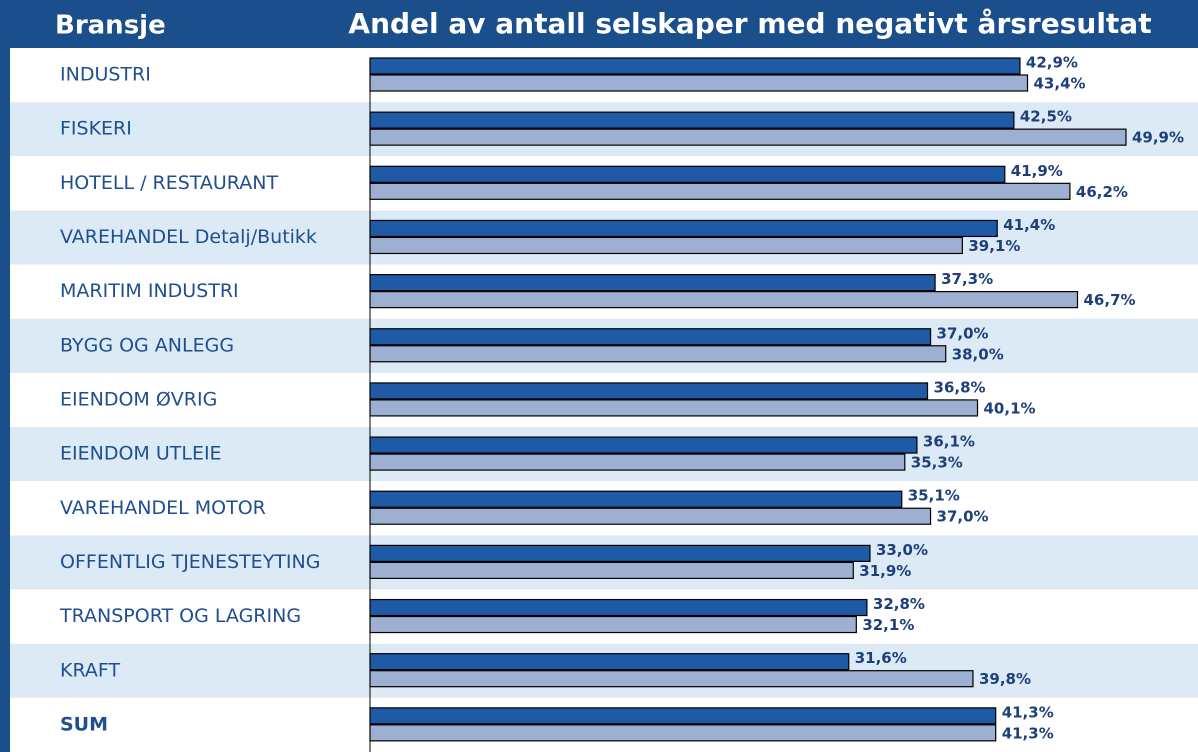 Image resolution: width=1198 pixels, height=752 pixels. Describe the element at coordinates (1110, 300) in the screenshot. I see `value-label: 46,7%` at that location.